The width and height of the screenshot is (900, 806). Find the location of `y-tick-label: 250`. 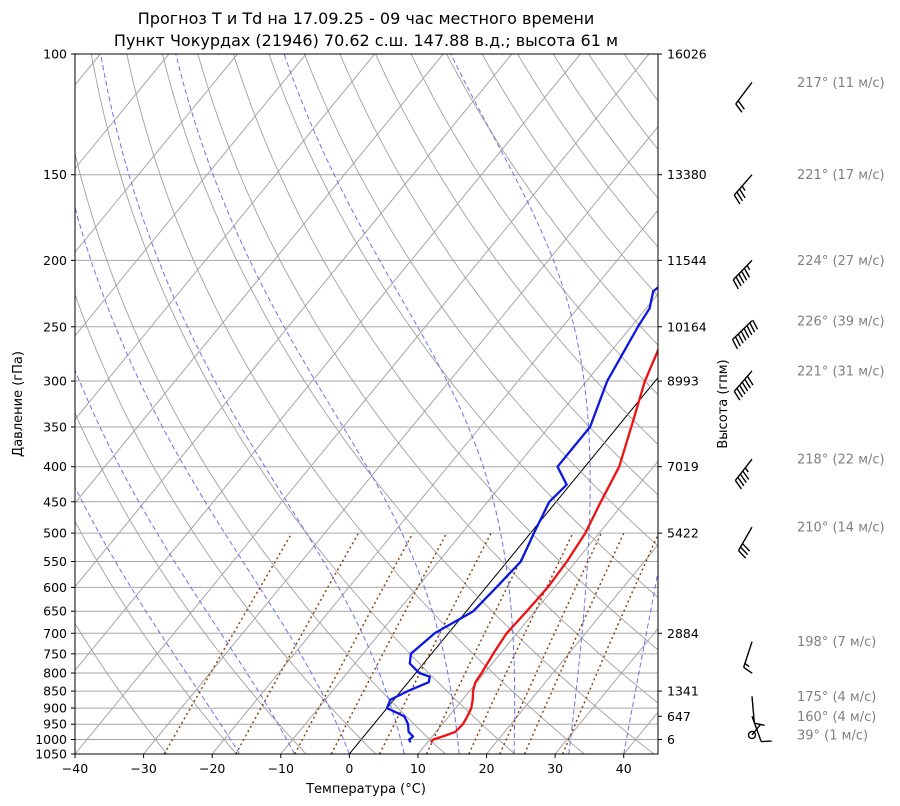

y-tick-label: 250 is located at coordinates (55, 326).